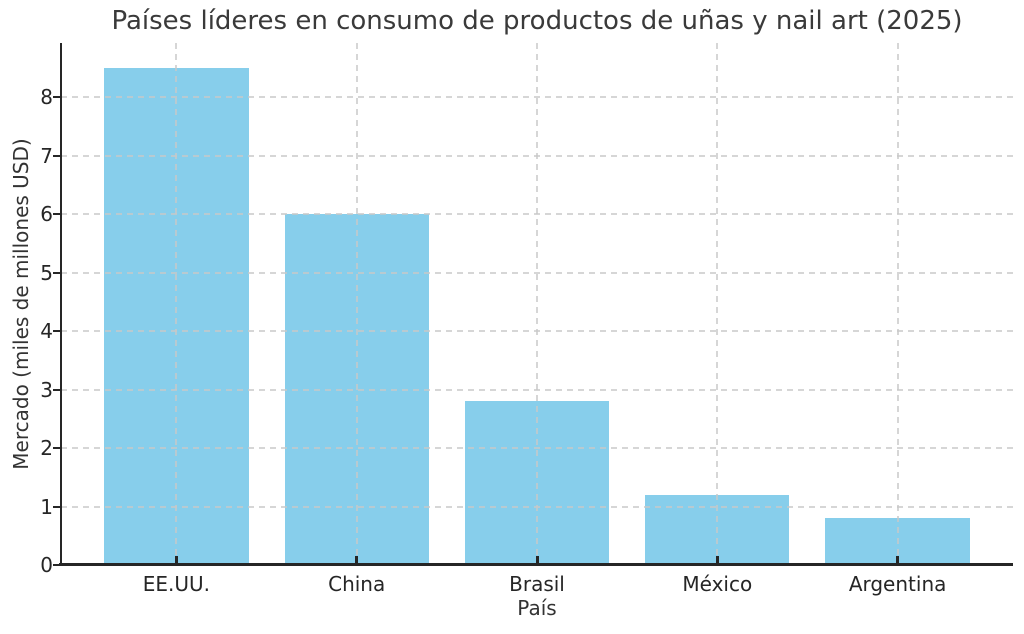  What do you see at coordinates (46, 389) in the screenshot?
I see `y-tick-label-3: 3` at bounding box center [46, 389].